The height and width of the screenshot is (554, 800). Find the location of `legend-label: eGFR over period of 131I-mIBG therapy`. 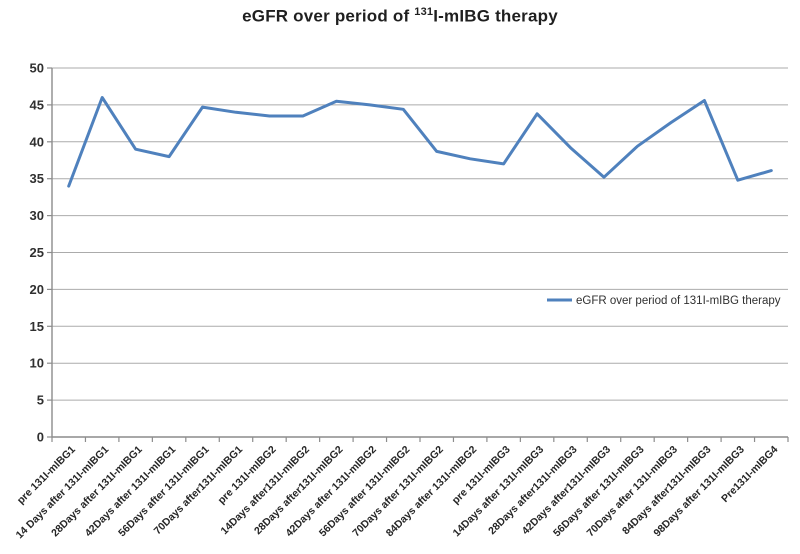

legend-label: eGFR over period of 131I-mIBG therapy is located at coordinates (678, 301).